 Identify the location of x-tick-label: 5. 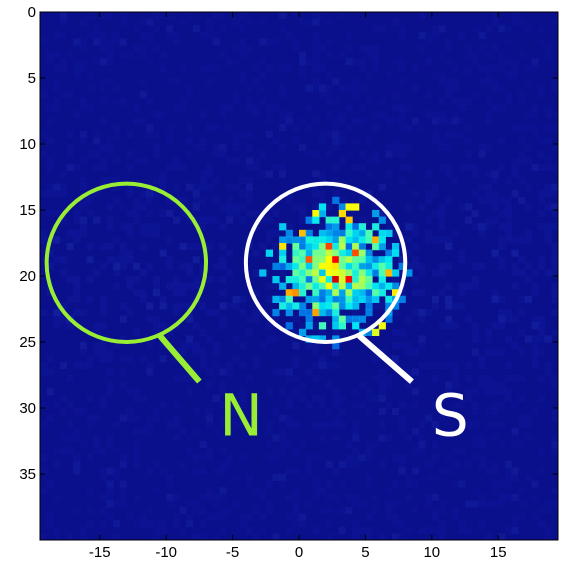
(365, 552).